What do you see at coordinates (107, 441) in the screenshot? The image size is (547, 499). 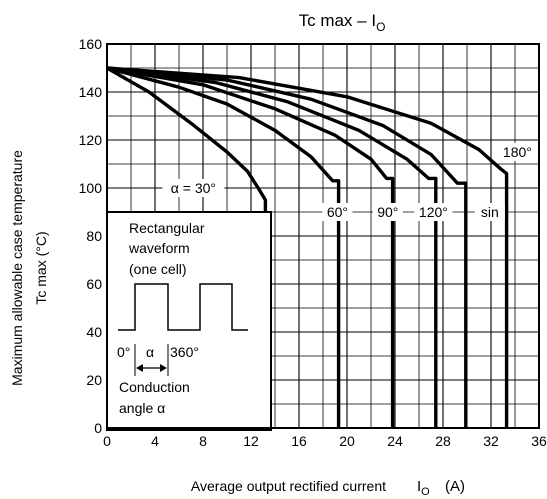 I see `x-tick-label: 0` at bounding box center [107, 441].